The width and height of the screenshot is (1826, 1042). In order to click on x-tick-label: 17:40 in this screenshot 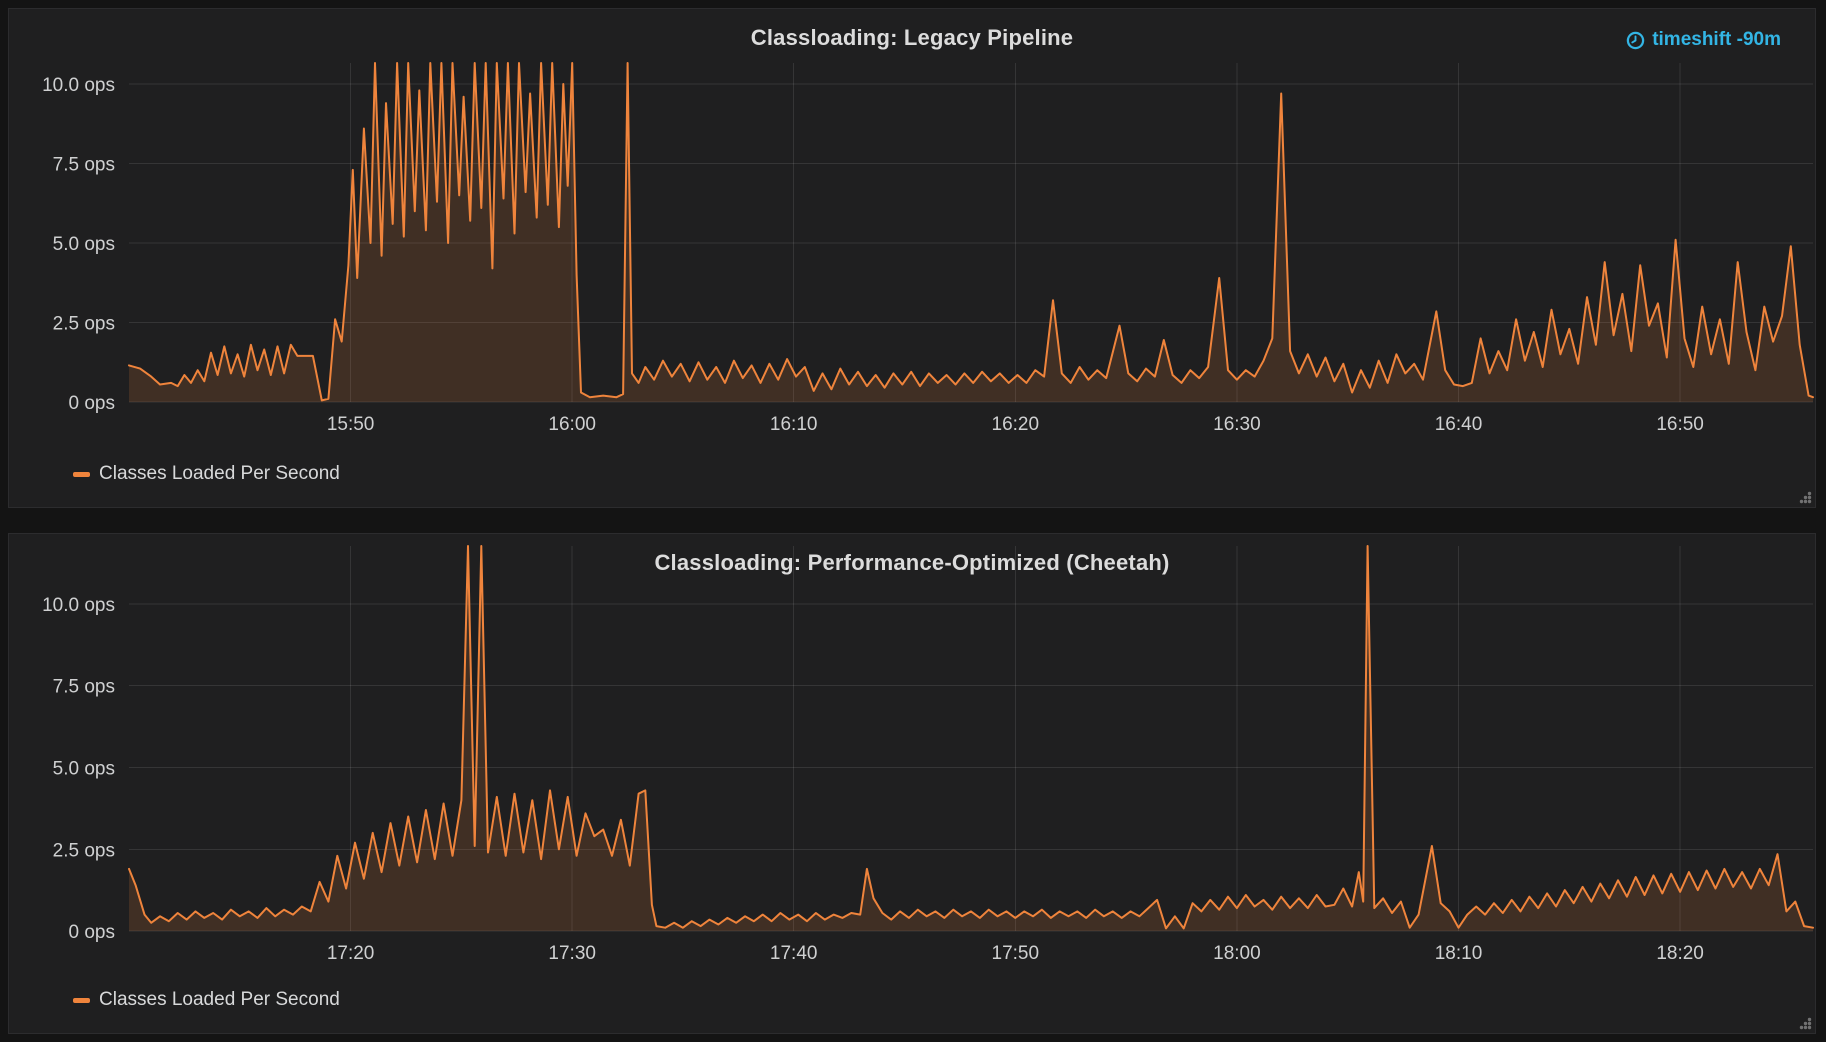, I will do `click(794, 953)`.